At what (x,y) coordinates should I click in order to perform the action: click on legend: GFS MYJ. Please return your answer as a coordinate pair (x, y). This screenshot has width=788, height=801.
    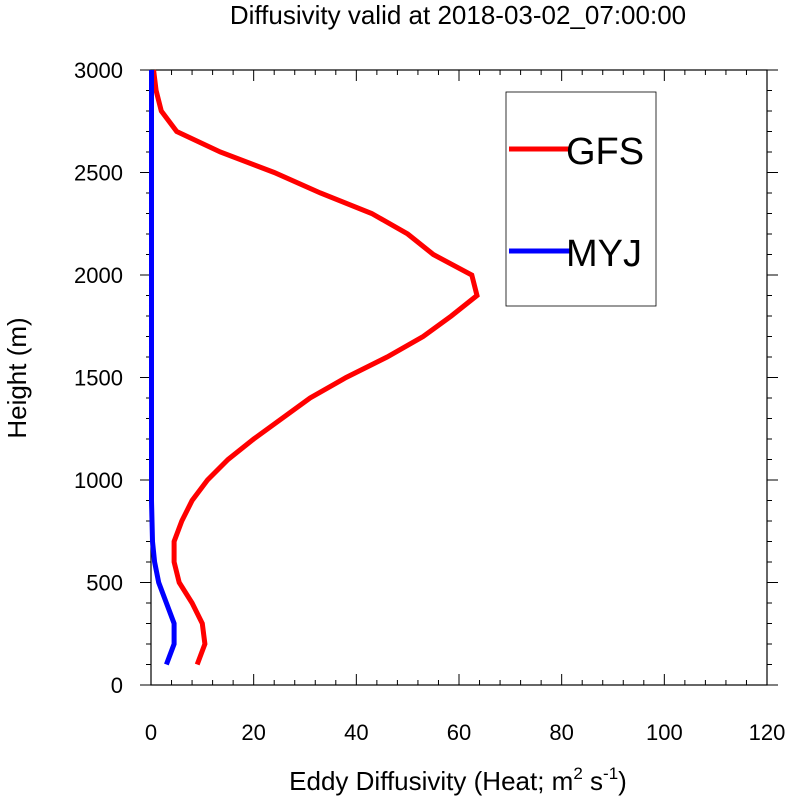
    Looking at the image, I should click on (581, 199).